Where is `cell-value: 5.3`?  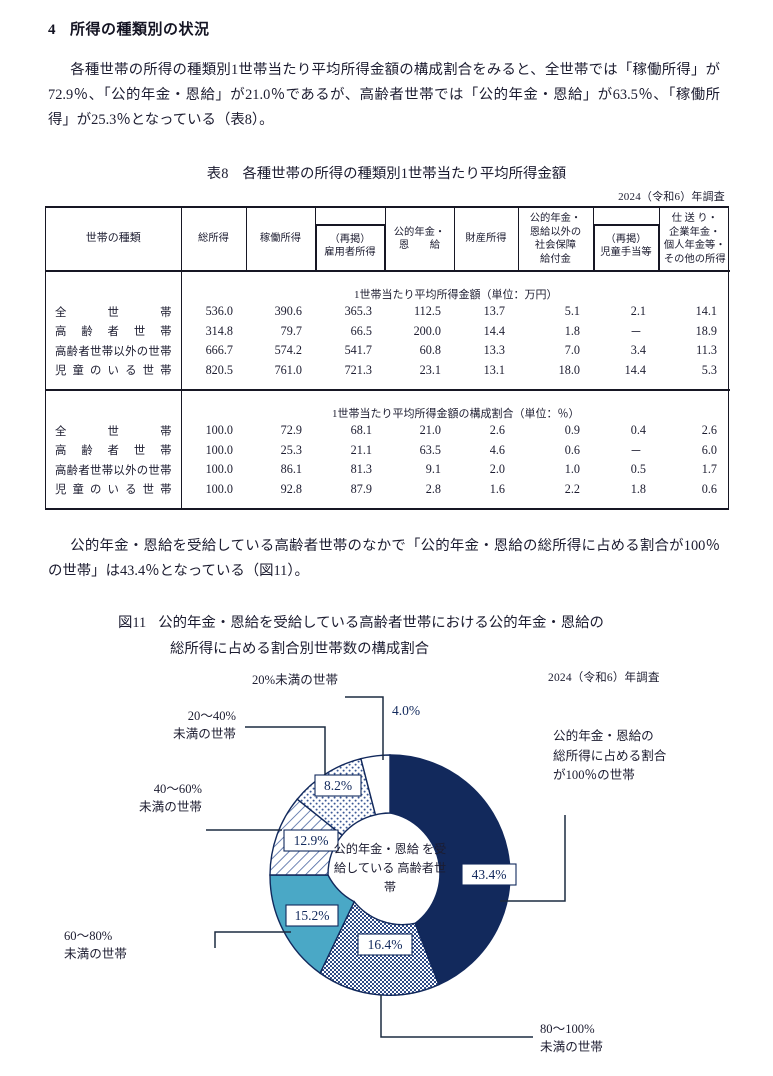 cell-value: 5.3 is located at coordinates (709, 369).